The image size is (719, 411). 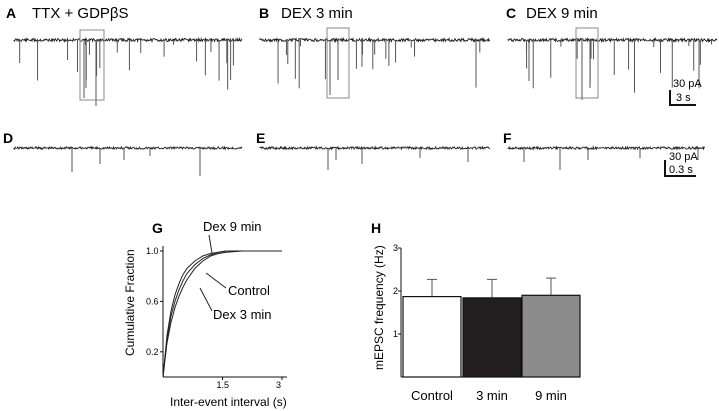 What do you see at coordinates (375, 65) in the screenshot?
I see `trace-b` at bounding box center [375, 65].